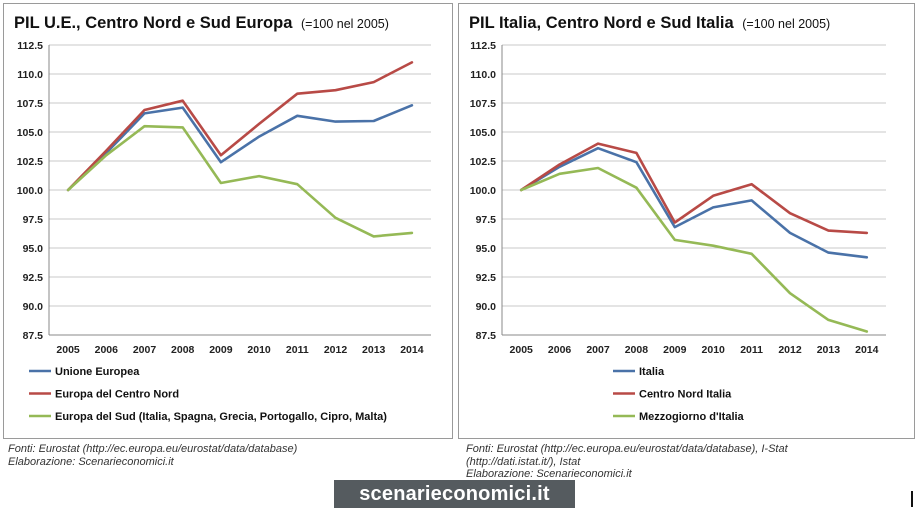 The height and width of the screenshot is (510, 920). Describe the element at coordinates (117, 395) in the screenshot. I see `legend-label: Europa del Centro Nord` at that location.